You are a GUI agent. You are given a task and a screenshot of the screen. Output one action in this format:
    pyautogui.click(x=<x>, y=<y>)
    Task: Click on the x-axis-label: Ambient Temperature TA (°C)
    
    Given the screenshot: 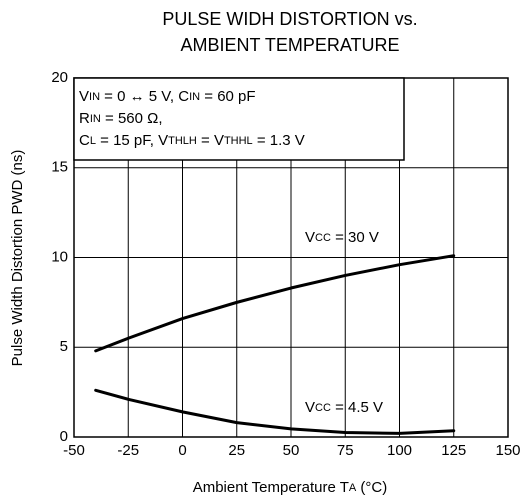 What is the action you would take?
    pyautogui.click(x=290, y=487)
    